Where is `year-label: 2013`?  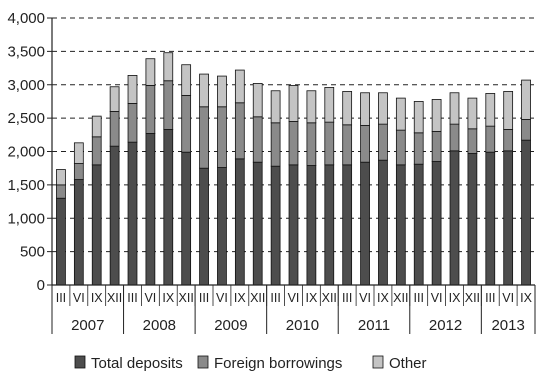
year-label: 2013 is located at coordinates (507, 325).